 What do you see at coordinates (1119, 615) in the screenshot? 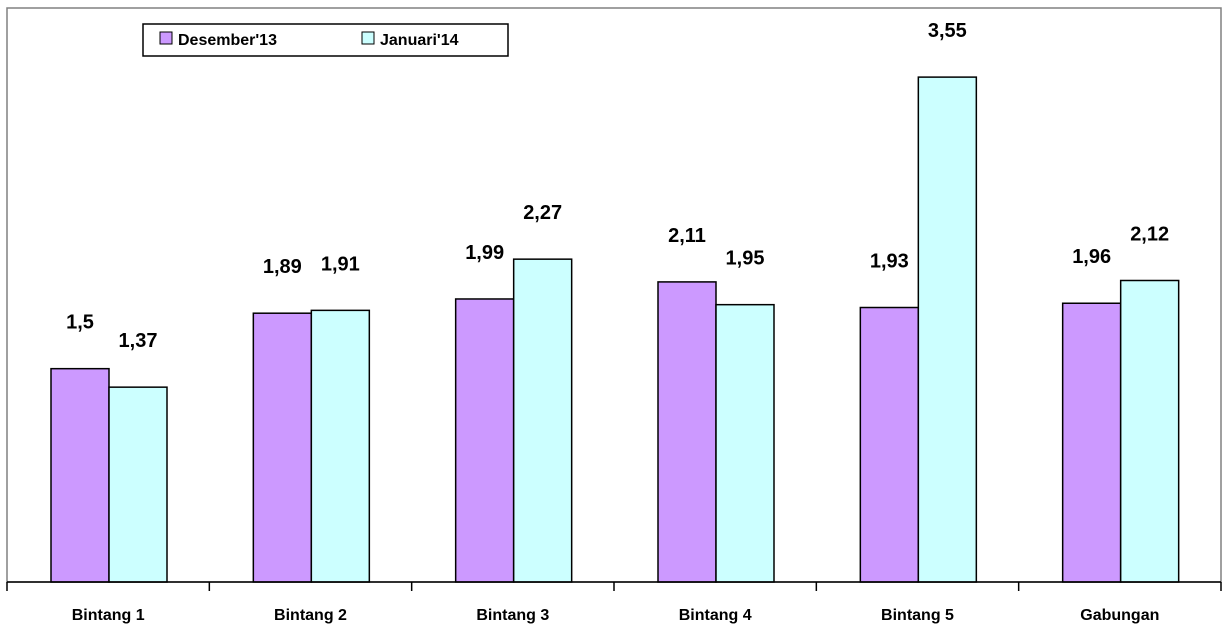
I see `x-tick-label-gabungan: Gabungan` at bounding box center [1119, 615].